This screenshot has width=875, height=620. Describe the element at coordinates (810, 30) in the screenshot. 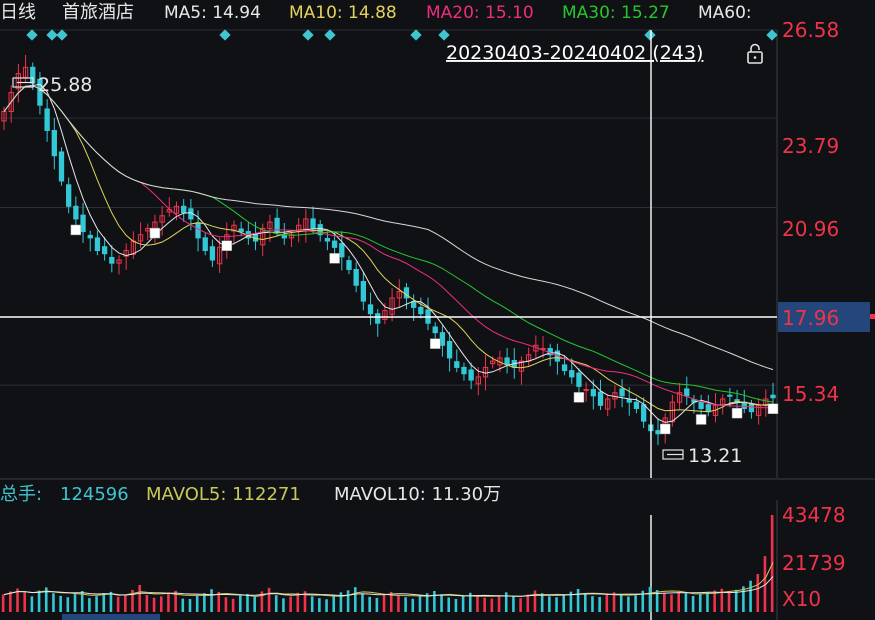

I see `price-tick: 26.58` at that location.